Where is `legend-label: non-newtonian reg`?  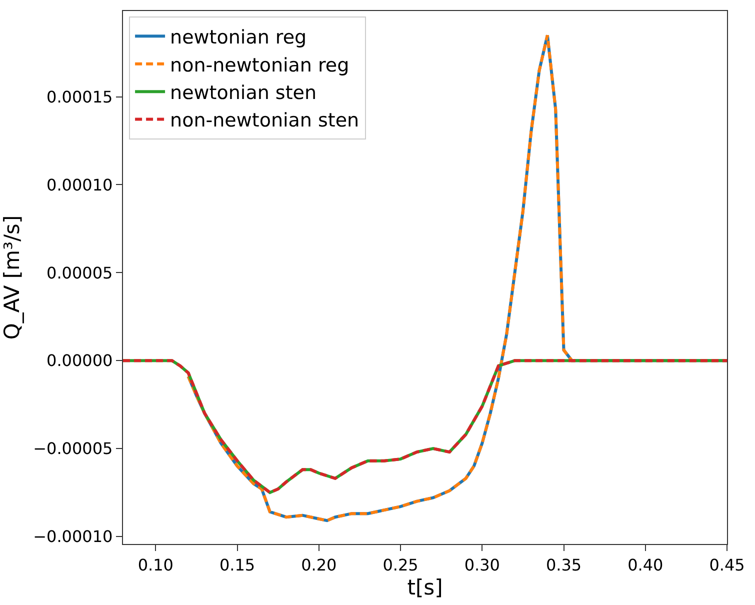
legend-label: non-newtonian reg is located at coordinates (260, 65).